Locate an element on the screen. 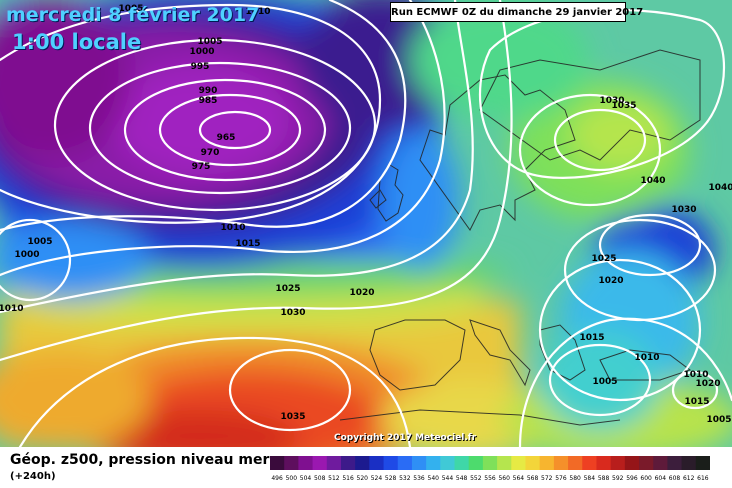 Image resolution: width=732 pixels, height=488 pixels. color-scale-label: 532 is located at coordinates (405, 478).